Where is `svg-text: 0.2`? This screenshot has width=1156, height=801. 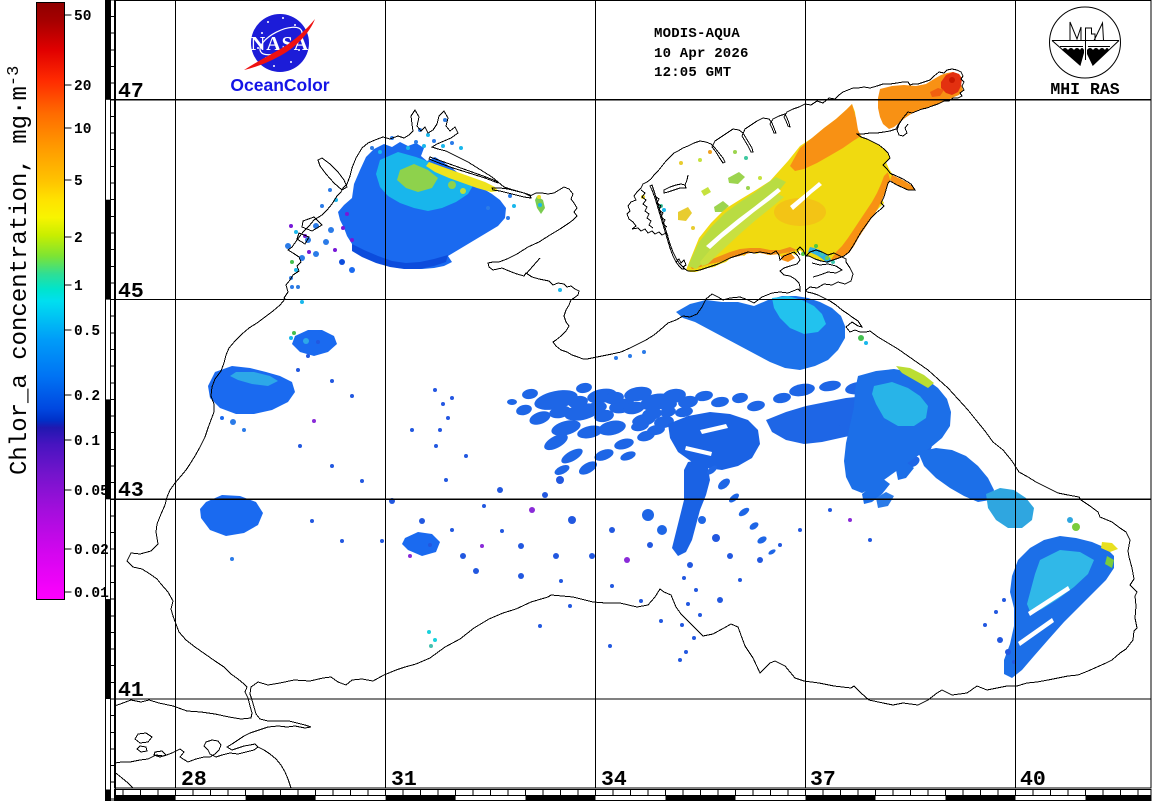
svg-text: 0.2 is located at coordinates (87, 397).